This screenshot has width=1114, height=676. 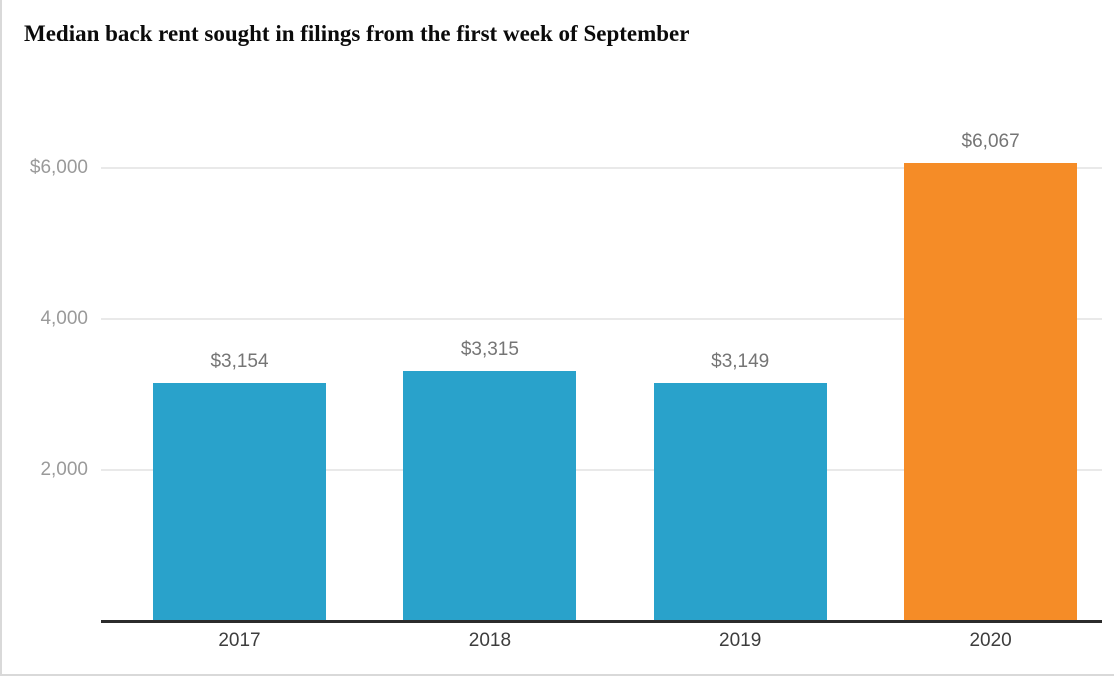 What do you see at coordinates (239, 361) in the screenshot?
I see `bar-value-label-2017: $3,154` at bounding box center [239, 361].